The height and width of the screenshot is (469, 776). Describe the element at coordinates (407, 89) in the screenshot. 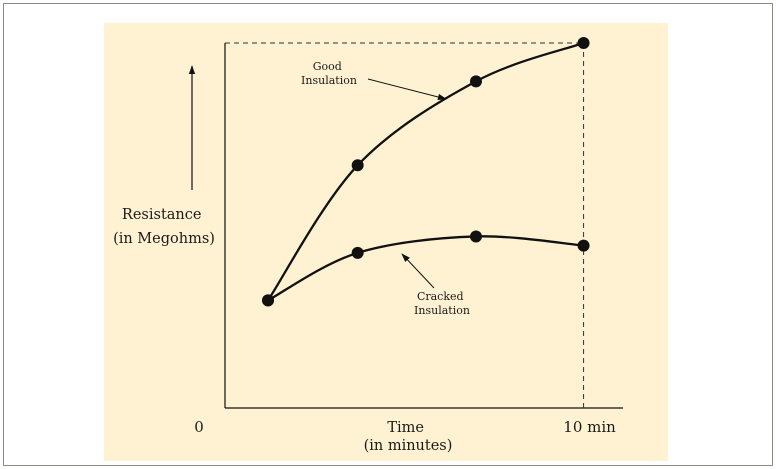

I see `good-insulation-pointer-arrow` at that location.